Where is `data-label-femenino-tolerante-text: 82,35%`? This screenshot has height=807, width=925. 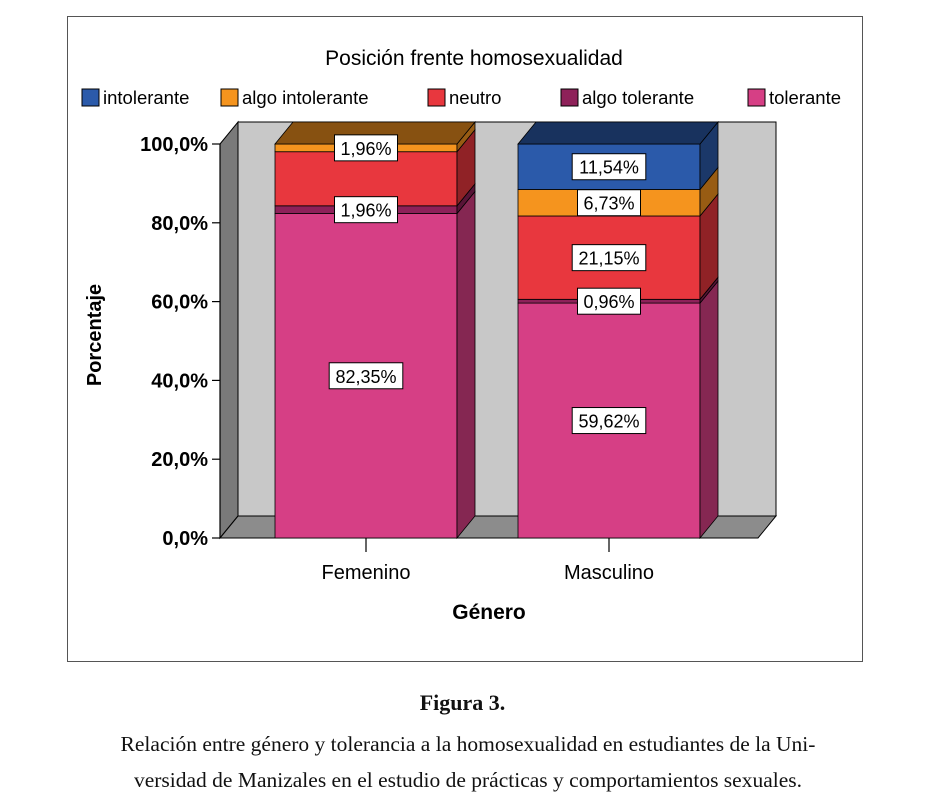
data-label-femenino-tolerante-text: 82,35% is located at coordinates (365, 377).